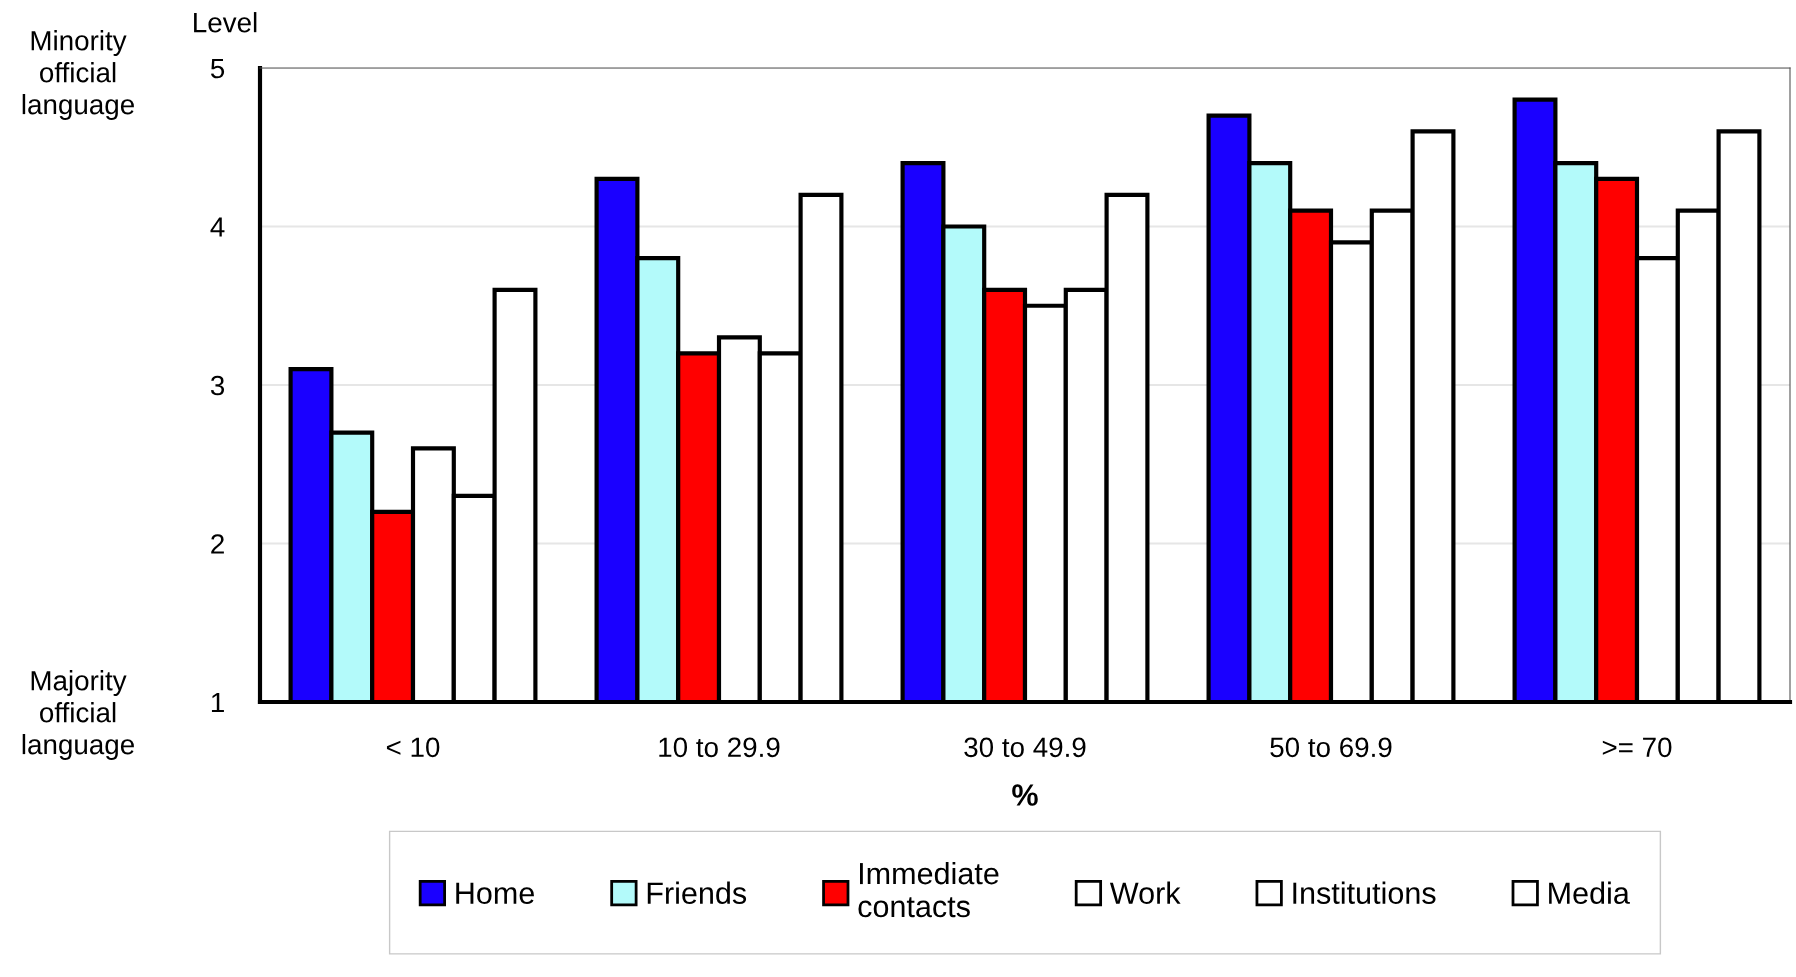 This screenshot has height=977, width=1796. Describe the element at coordinates (1364, 893) in the screenshot. I see `legend-label: Institutions` at that location.